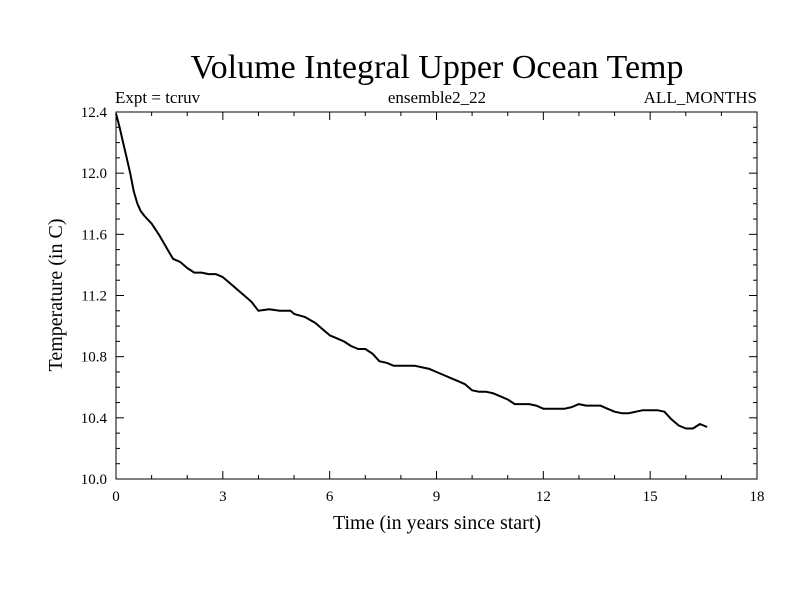  What do you see at coordinates (757, 497) in the screenshot?
I see `x-tick-label: 18` at bounding box center [757, 497].